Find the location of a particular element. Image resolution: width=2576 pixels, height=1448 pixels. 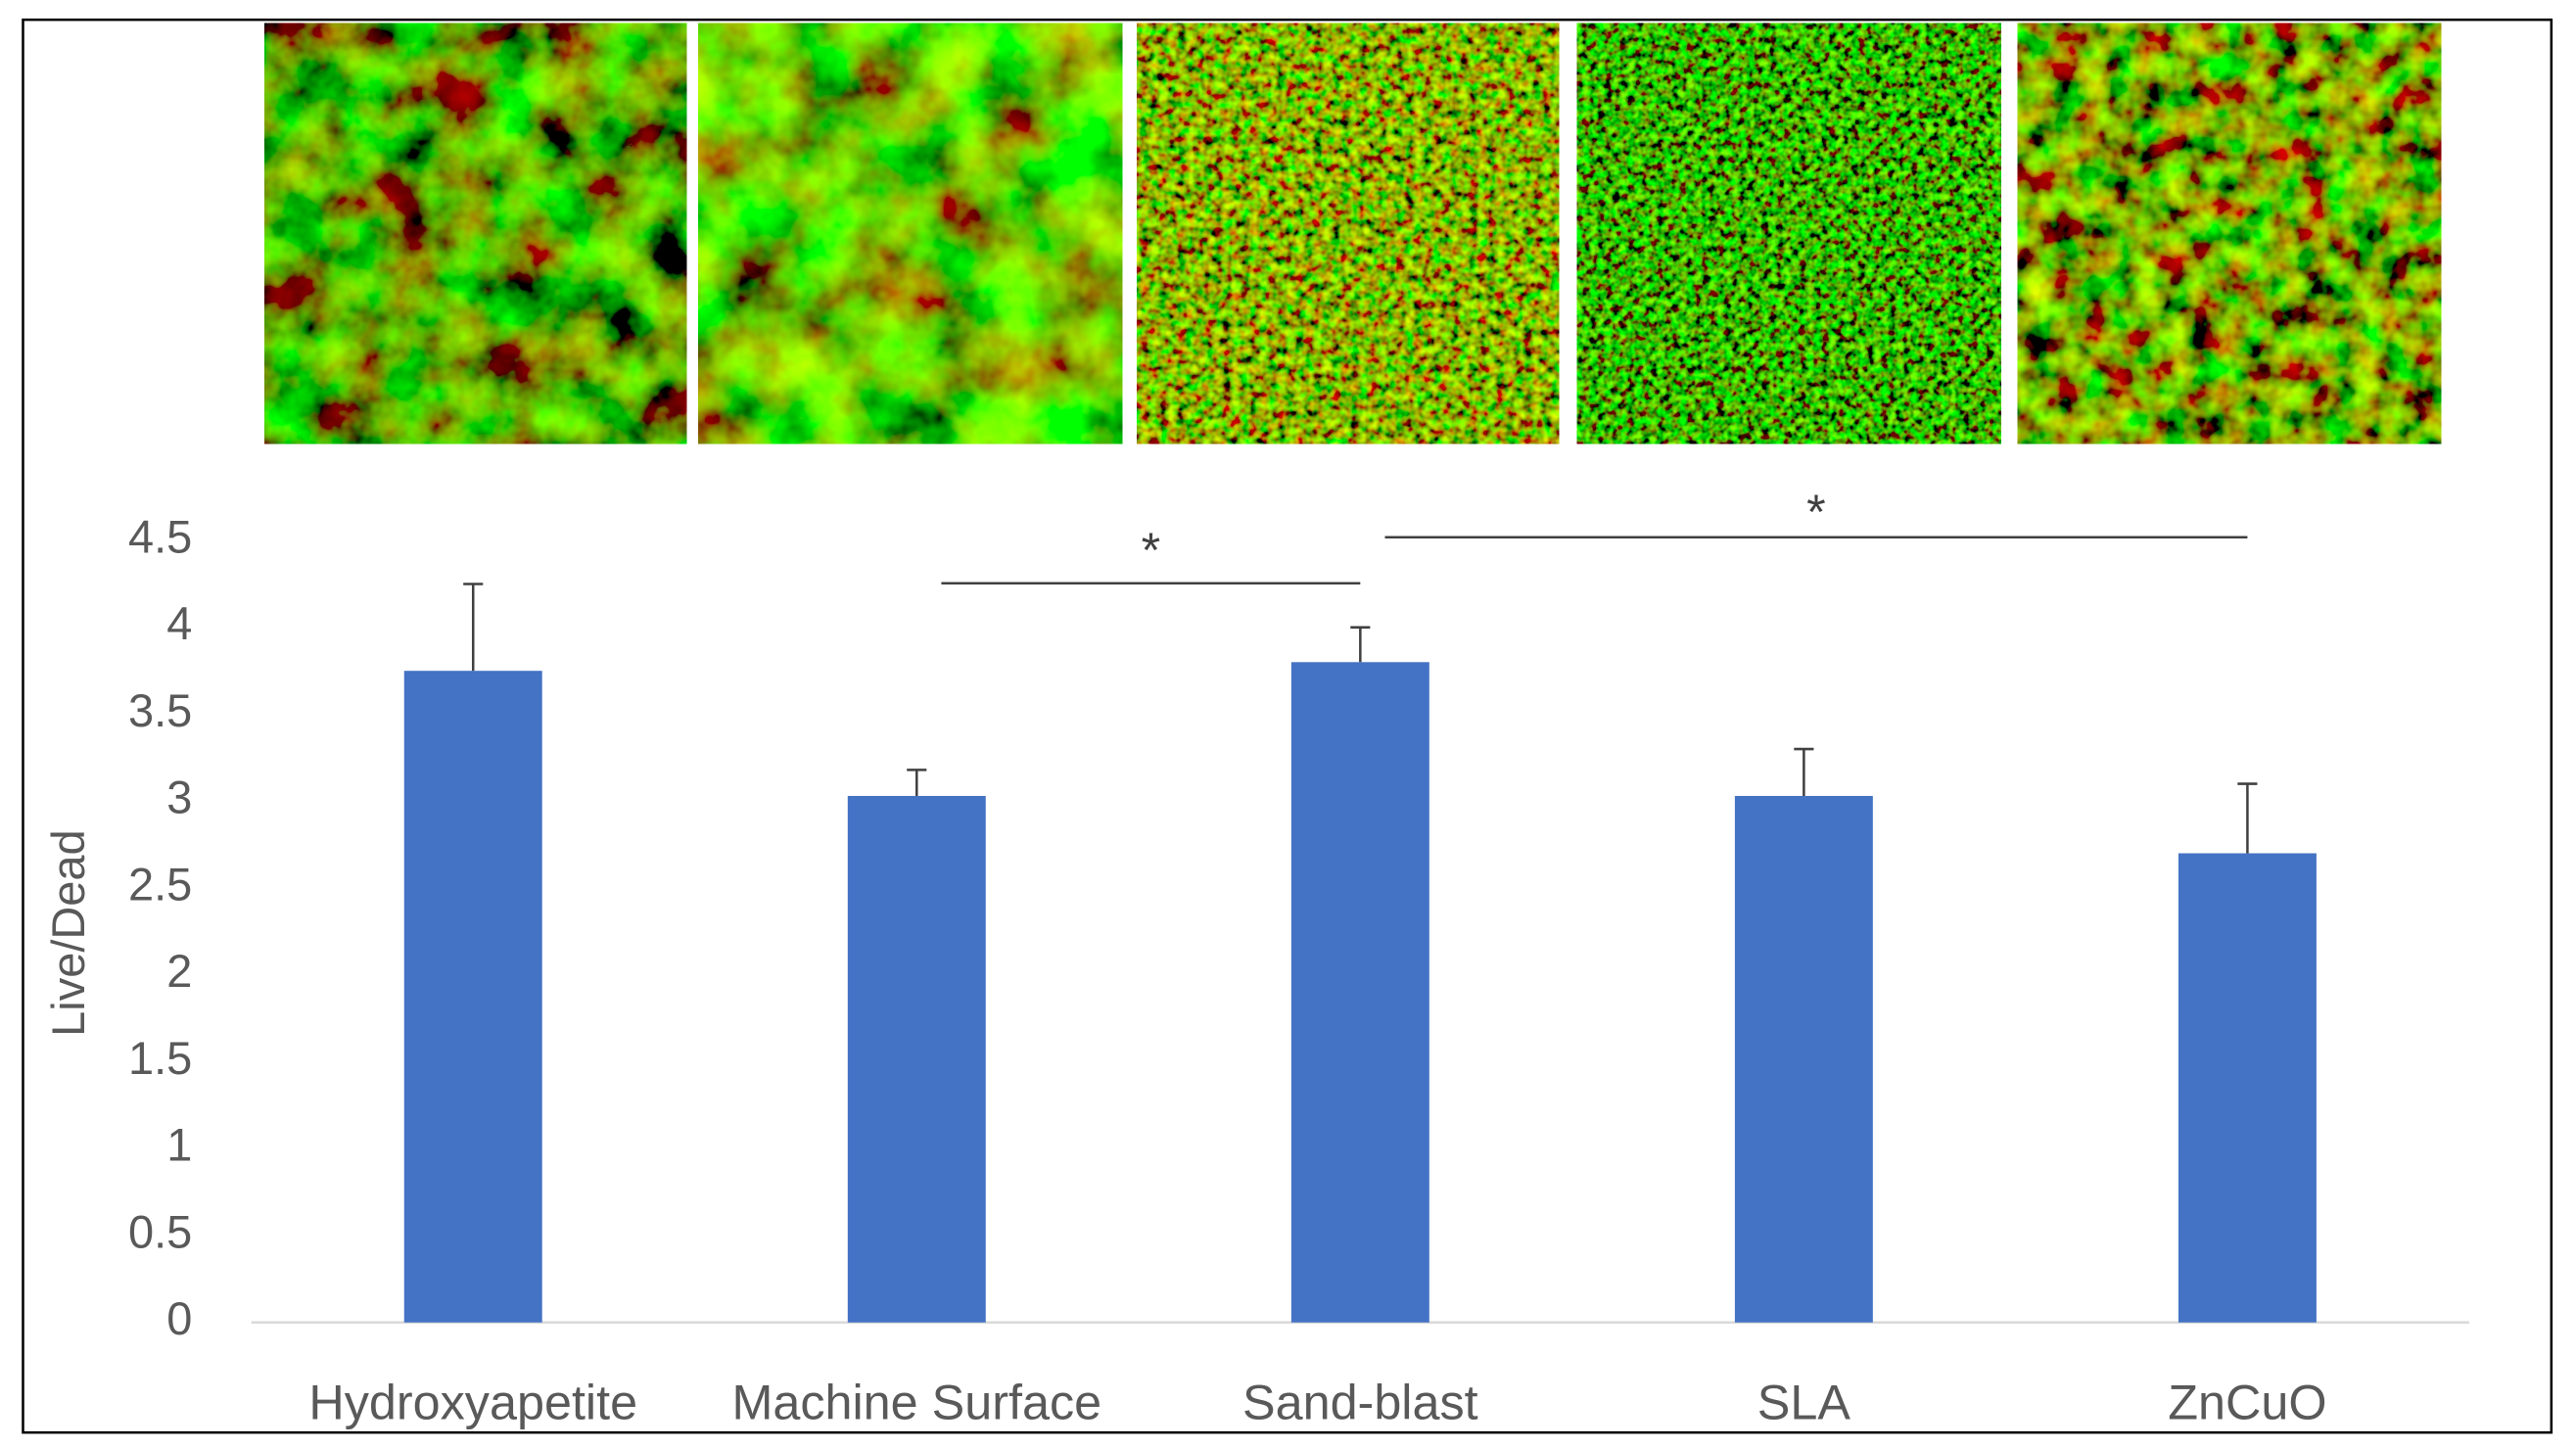

y-tick-label: 2.5 is located at coordinates (160, 884).